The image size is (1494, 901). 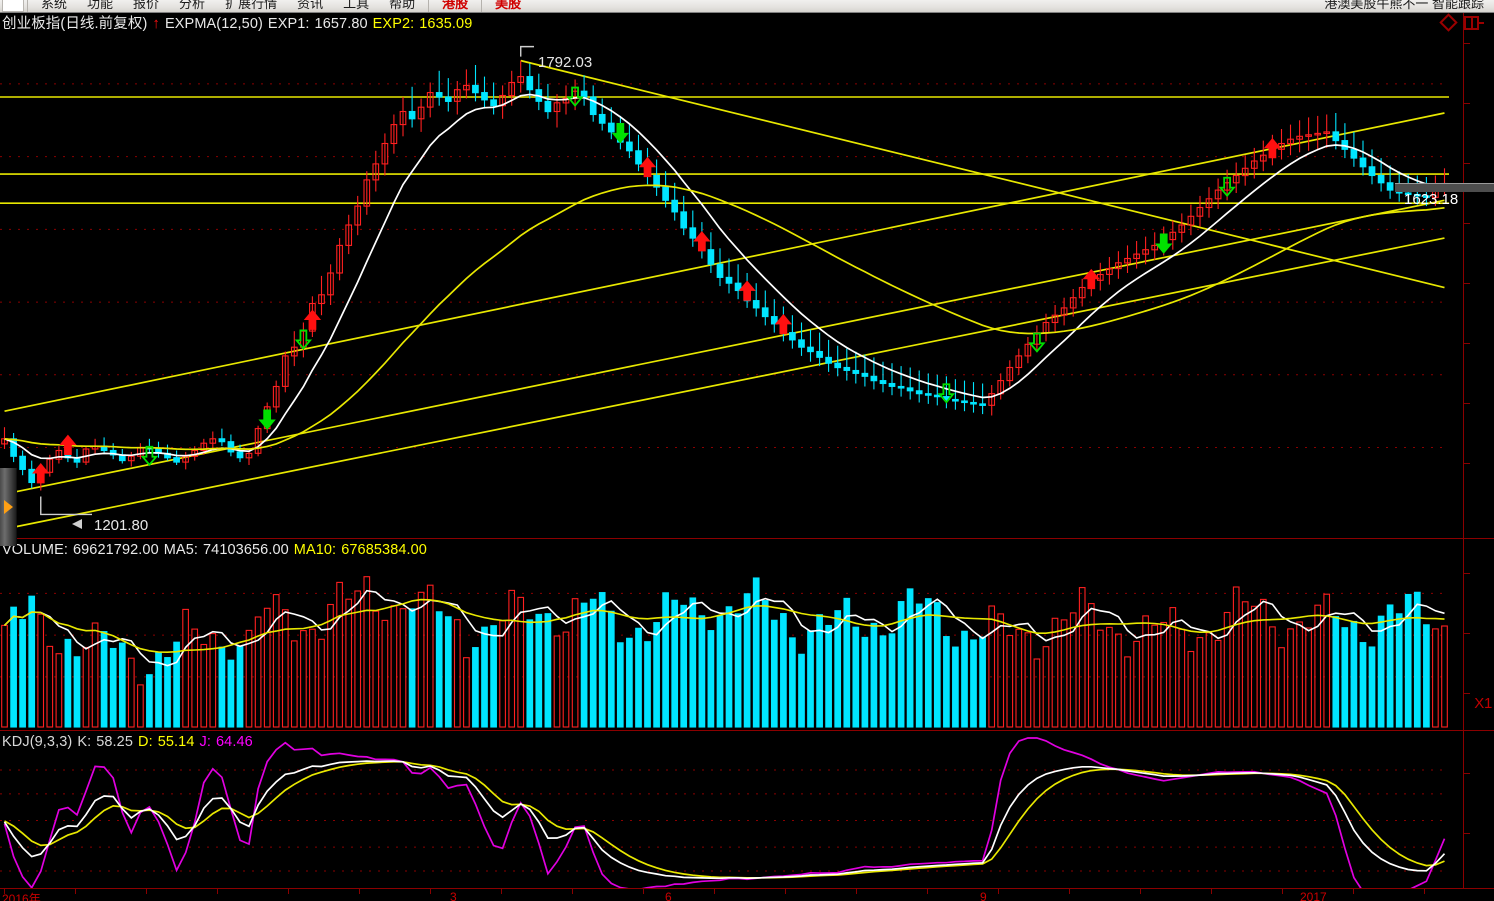 I want to click on menu-item-us-stocks: 美股, so click(x=508, y=5).